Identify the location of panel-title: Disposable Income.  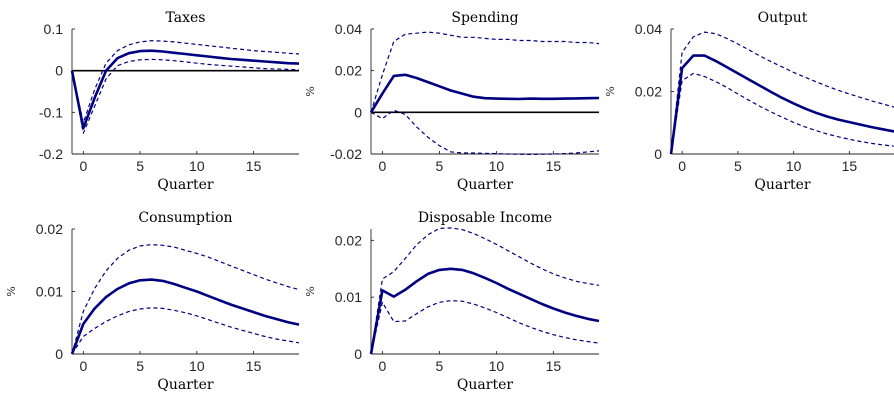
(485, 218).